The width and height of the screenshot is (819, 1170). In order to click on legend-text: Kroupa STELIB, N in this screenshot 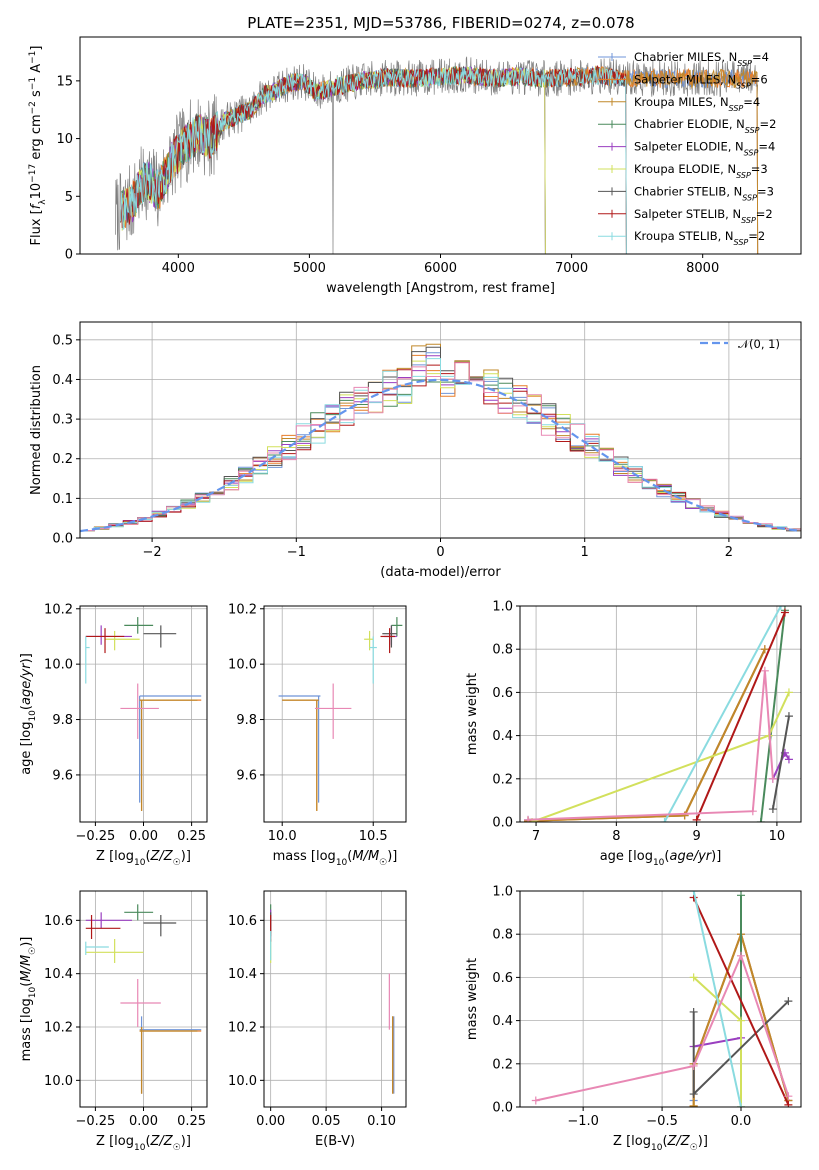, I will do `click(684, 236)`.